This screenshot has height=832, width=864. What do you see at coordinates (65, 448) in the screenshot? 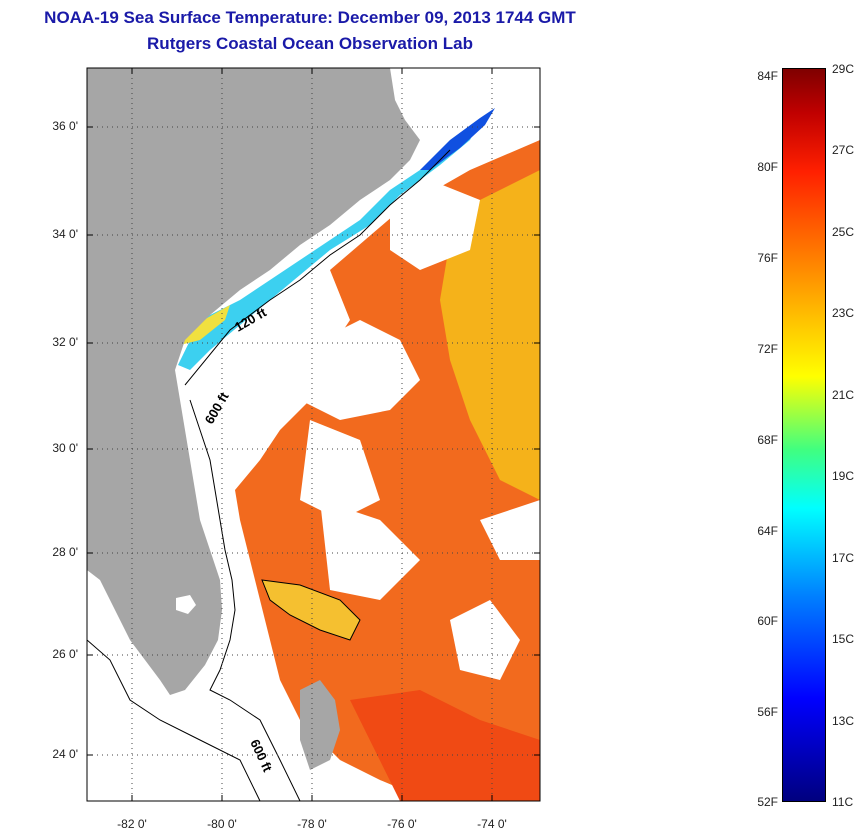
I see `lat-label: 30 0'` at bounding box center [65, 448].